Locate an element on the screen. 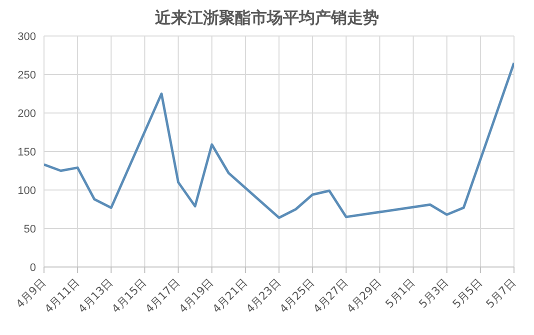 This screenshot has height=335, width=534. y-tick-label: 0 is located at coordinates (33, 268).